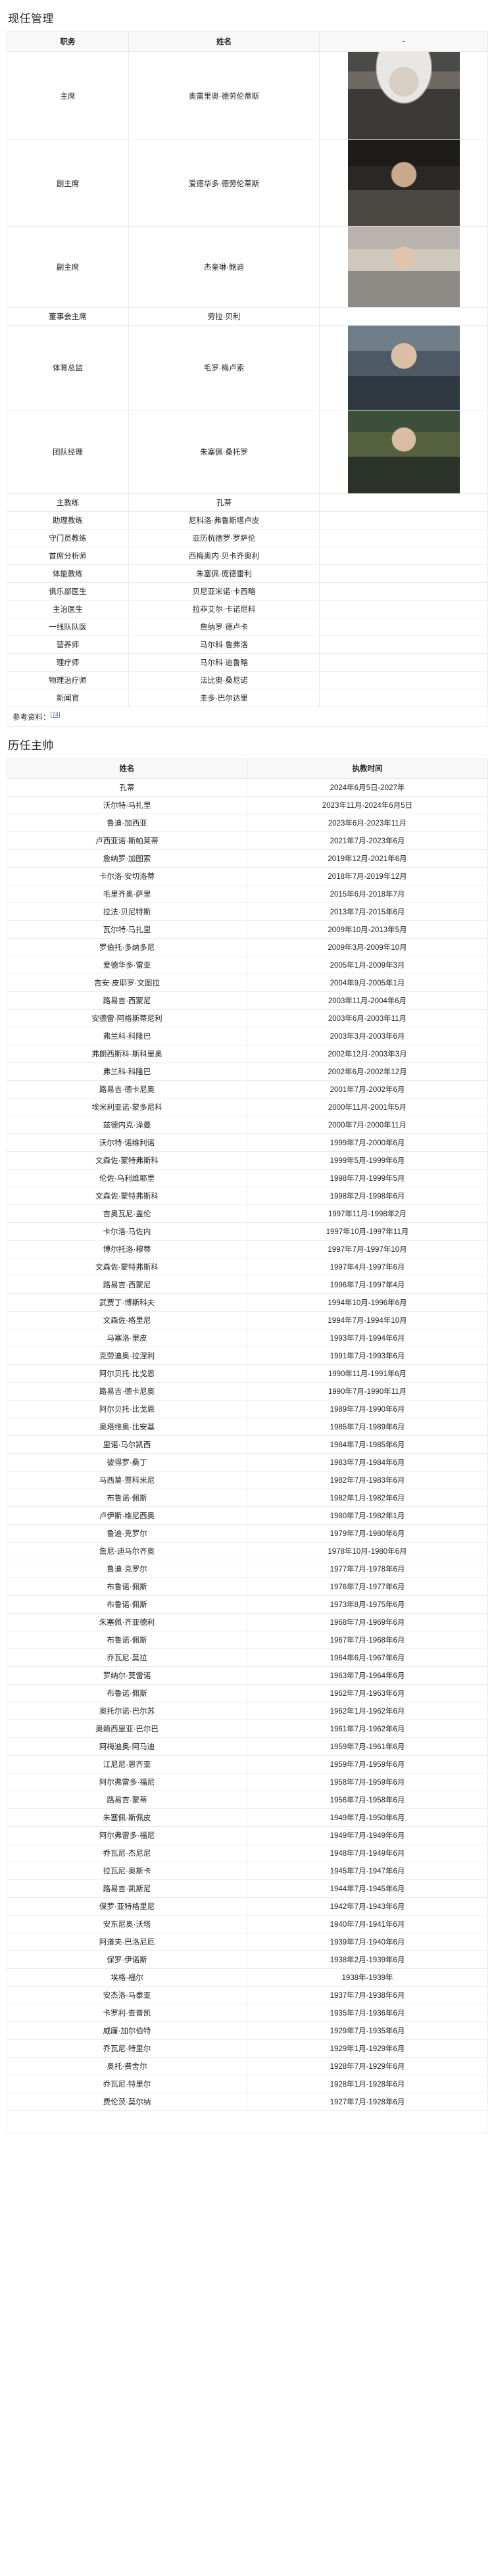 This screenshot has width=494, height=2576. Describe the element at coordinates (367, 929) in the screenshot. I see `coach-period-cell: 2009年10月-2013年5月` at that location.